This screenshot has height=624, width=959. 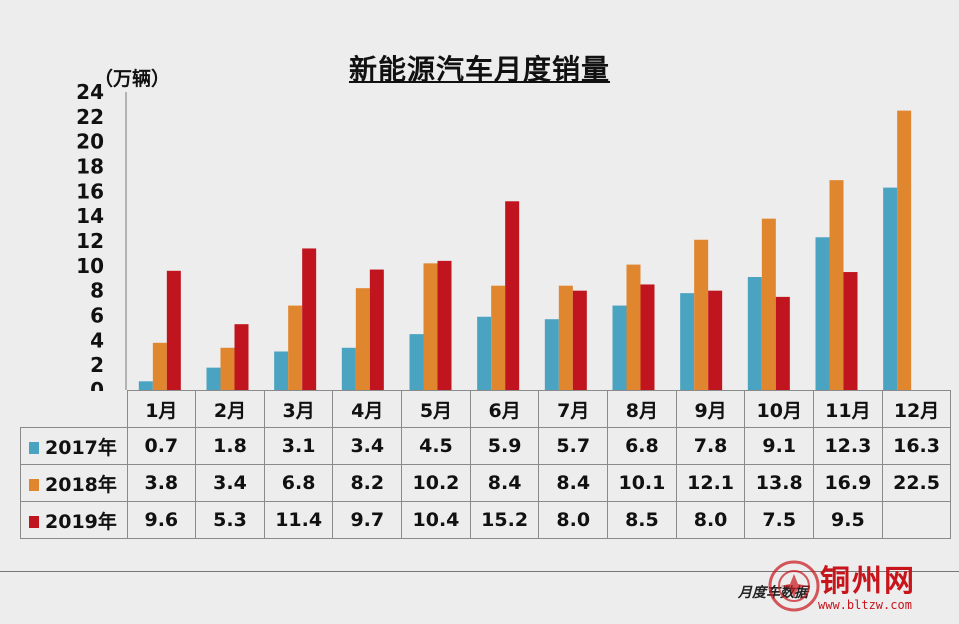 What do you see at coordinates (90, 266) in the screenshot?
I see `y-tick-label: 10` at bounding box center [90, 266].